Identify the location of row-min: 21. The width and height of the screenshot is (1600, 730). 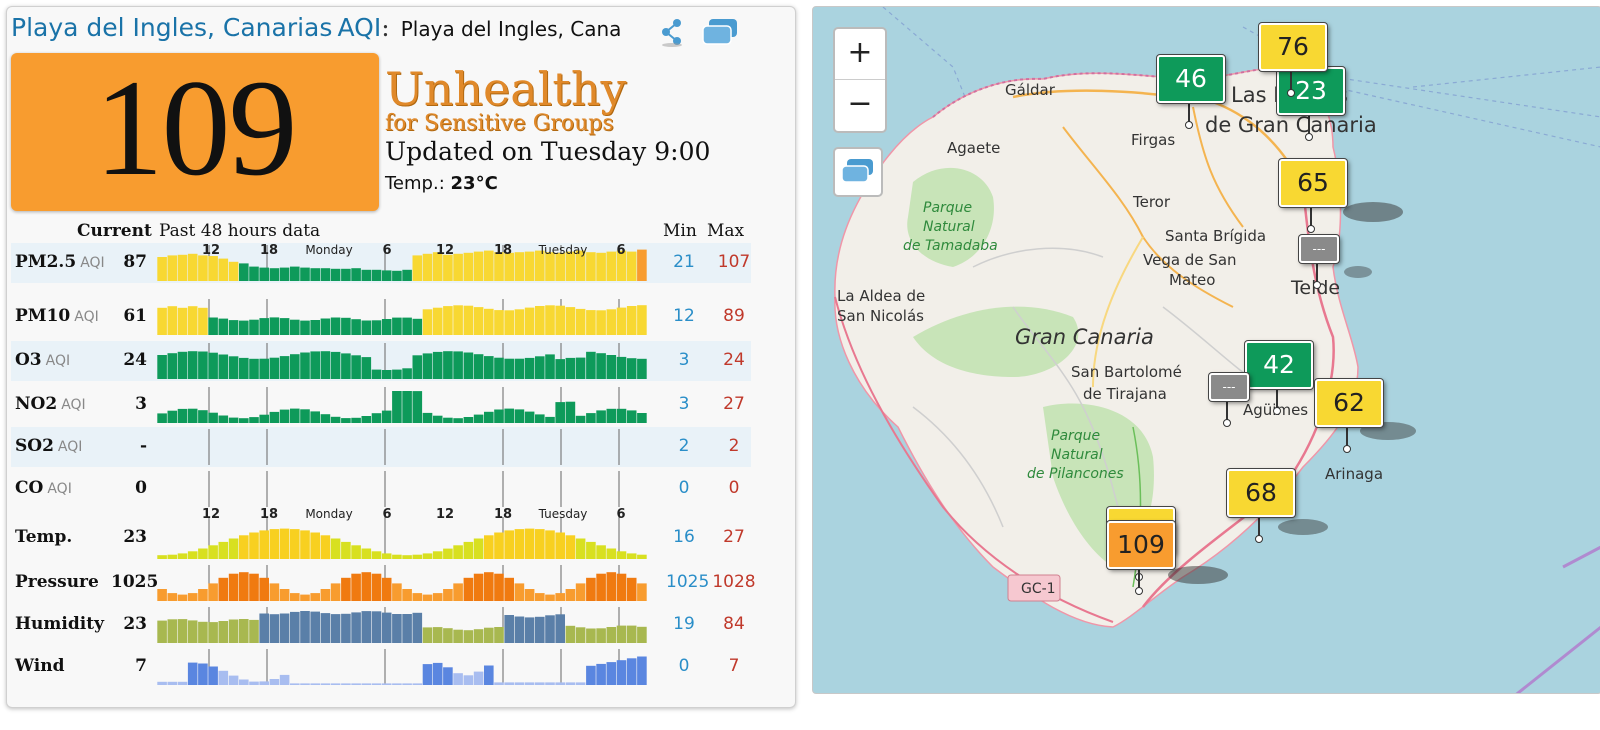
(684, 262).